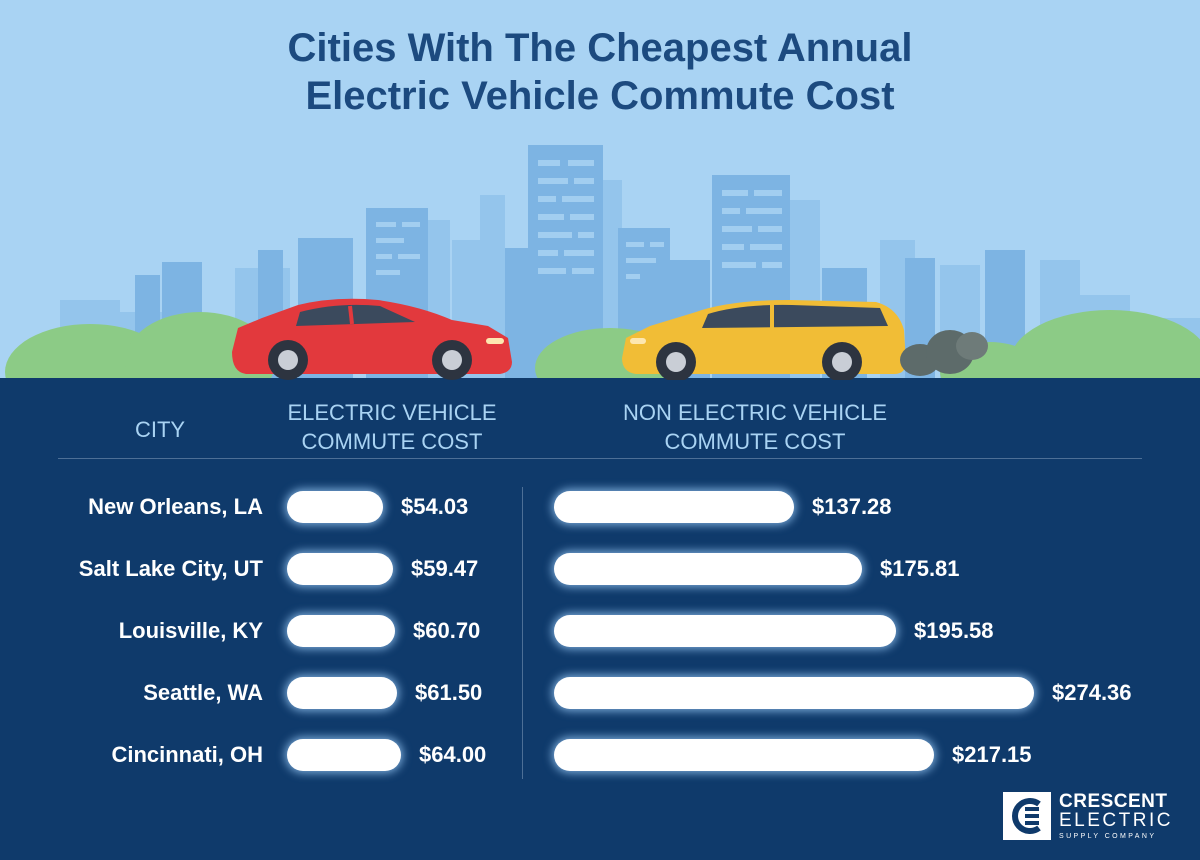  Describe the element at coordinates (522, 633) in the screenshot. I see `column-divider` at that location.